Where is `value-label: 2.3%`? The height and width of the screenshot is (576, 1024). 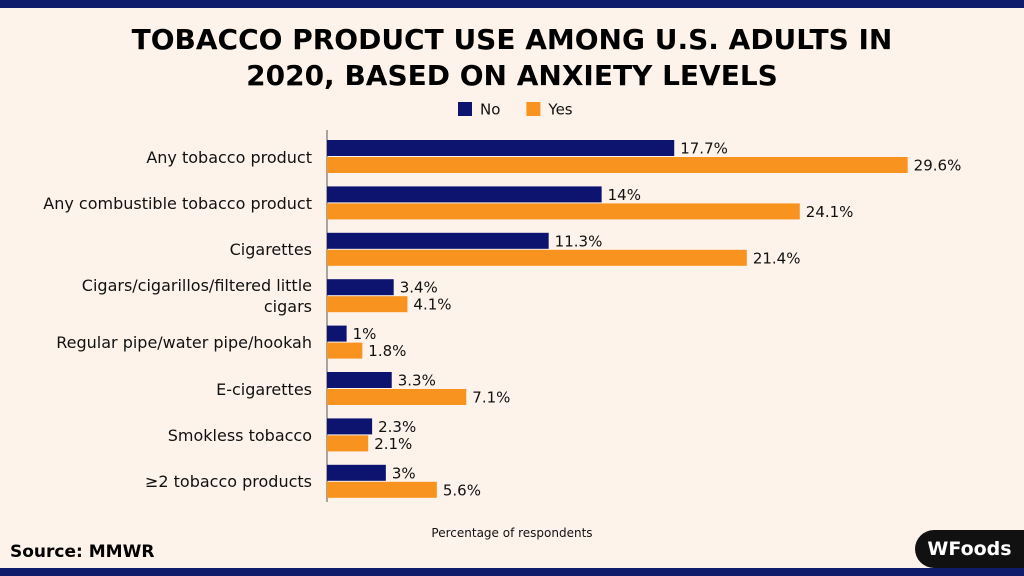
value-label: 2.3% is located at coordinates (397, 427).